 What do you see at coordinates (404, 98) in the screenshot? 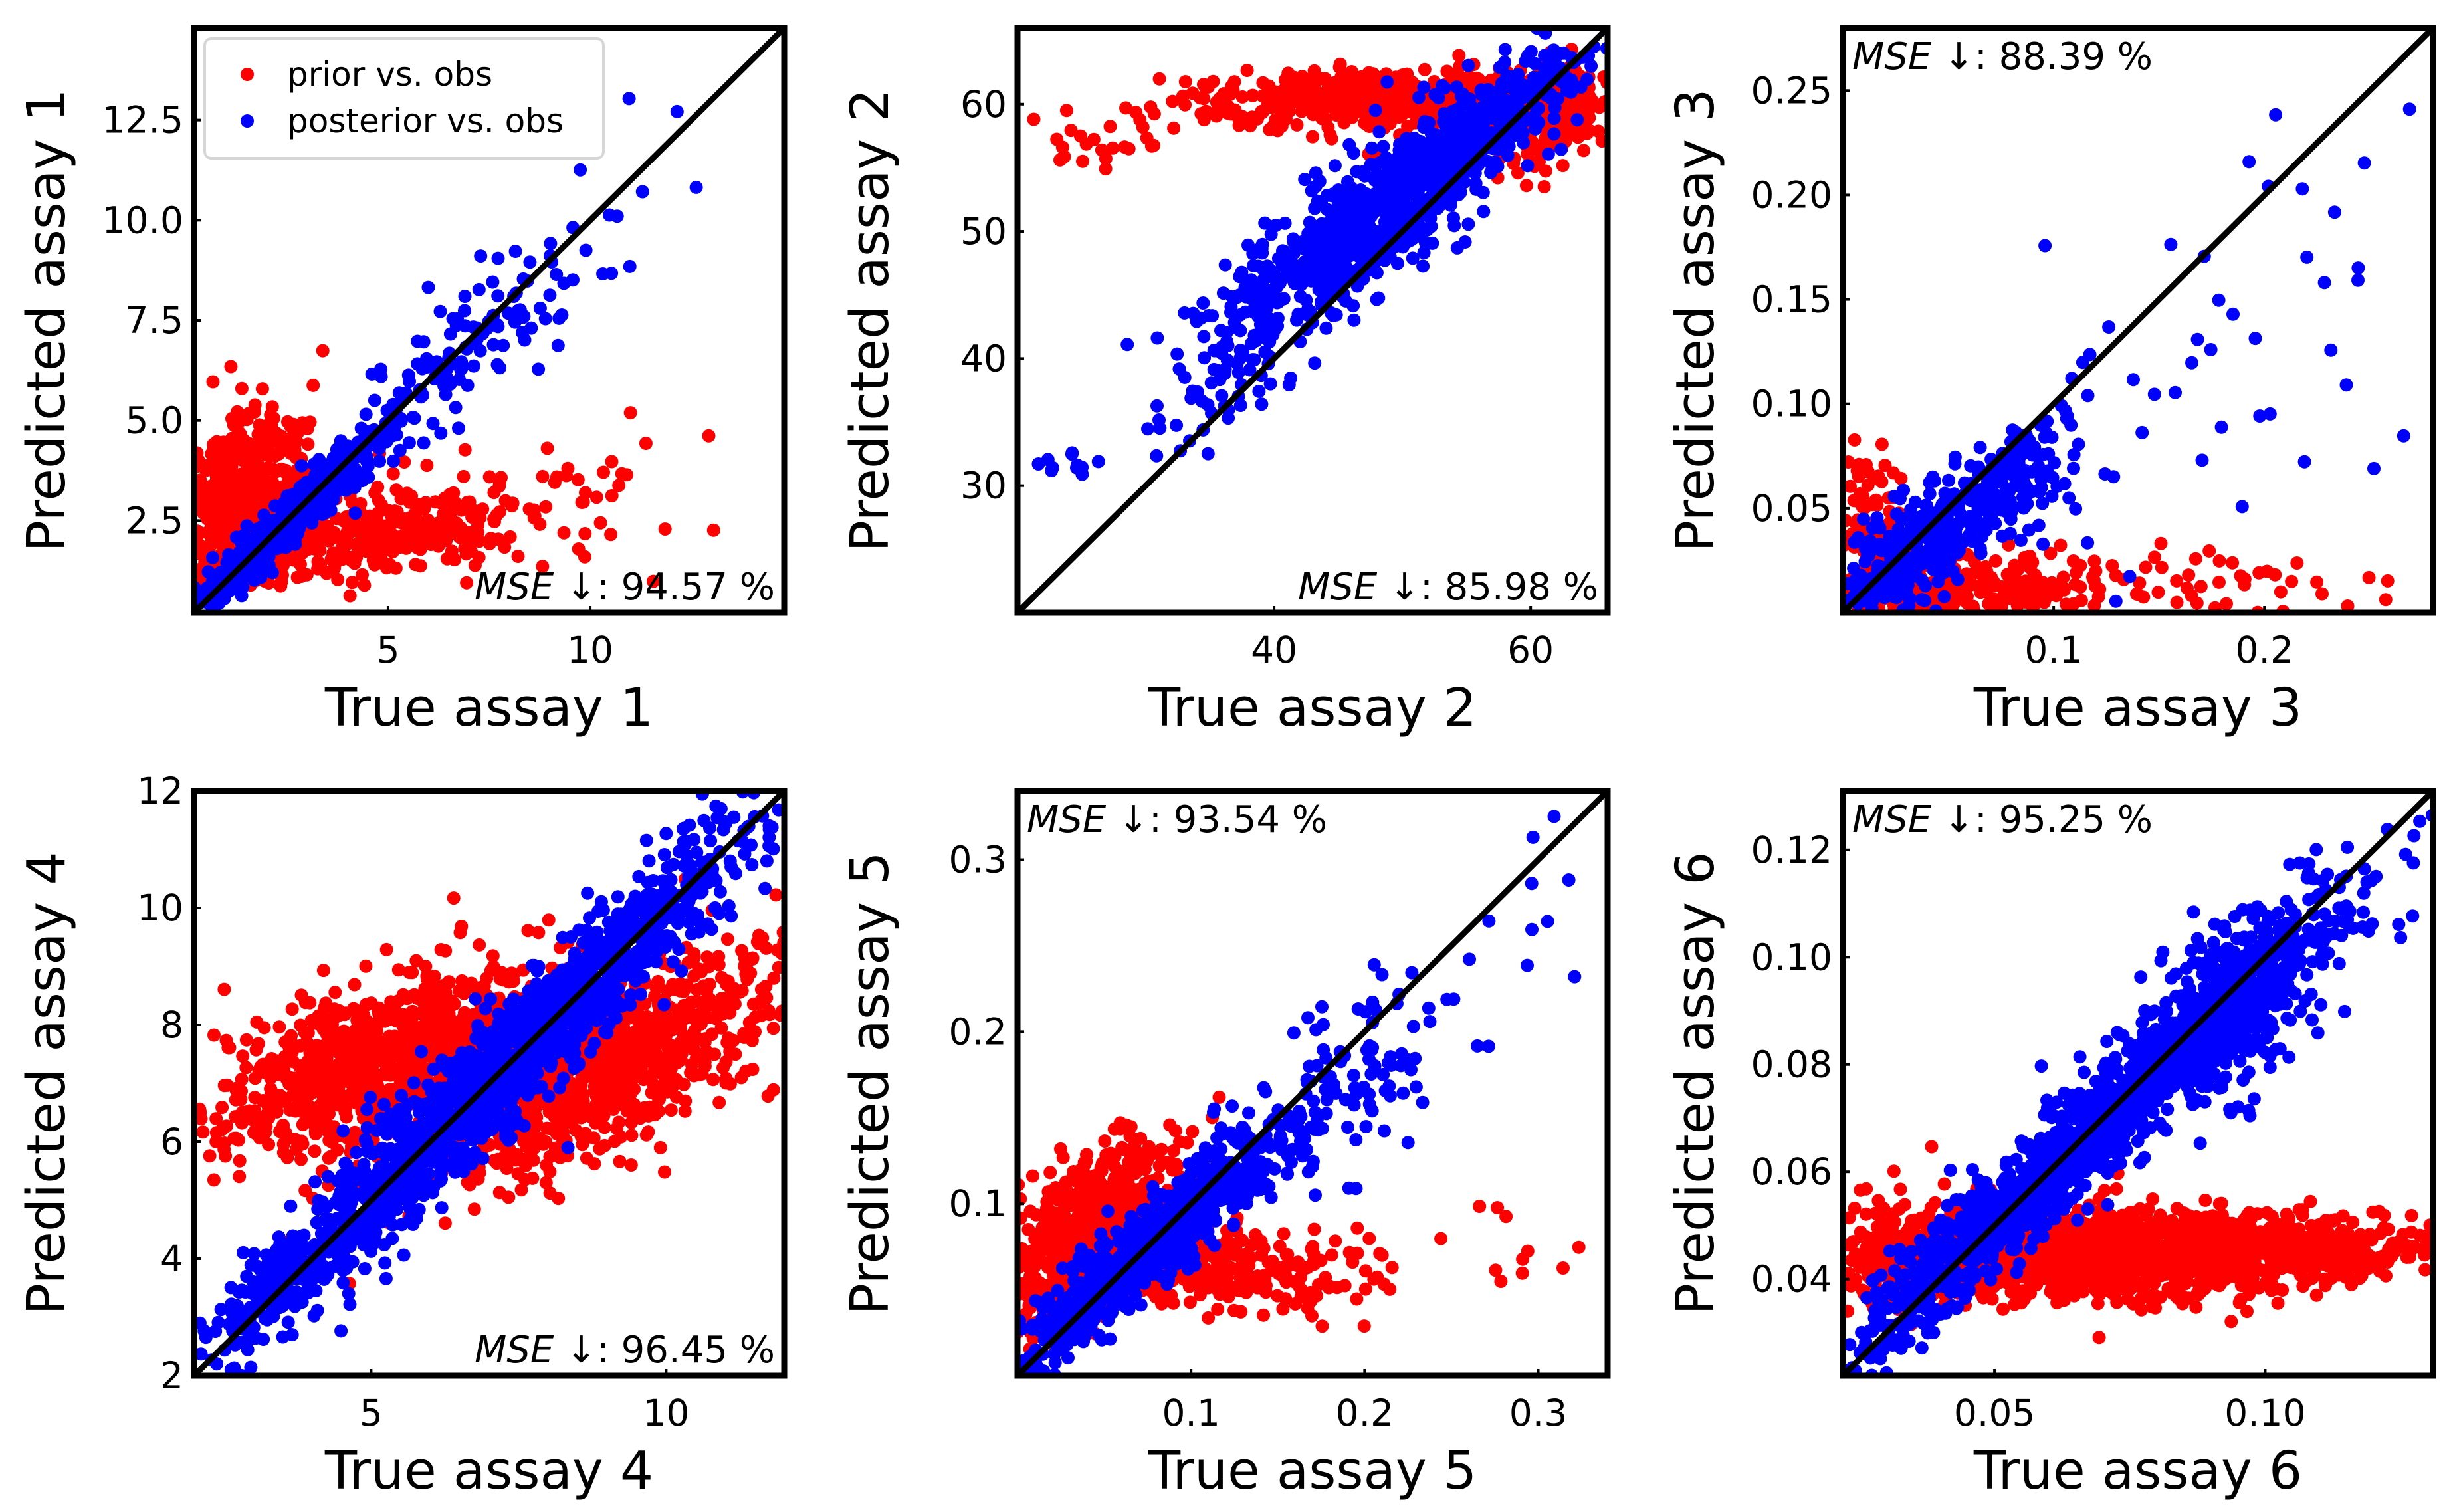
I see `legend-box` at bounding box center [404, 98].